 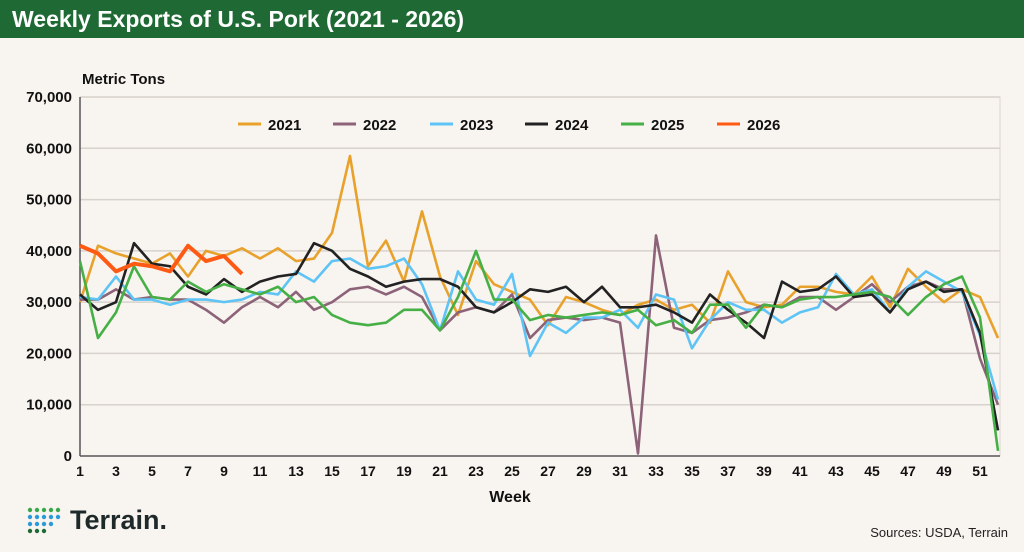 What do you see at coordinates (656, 471) in the screenshot?
I see `x-tick-label: 33` at bounding box center [656, 471].